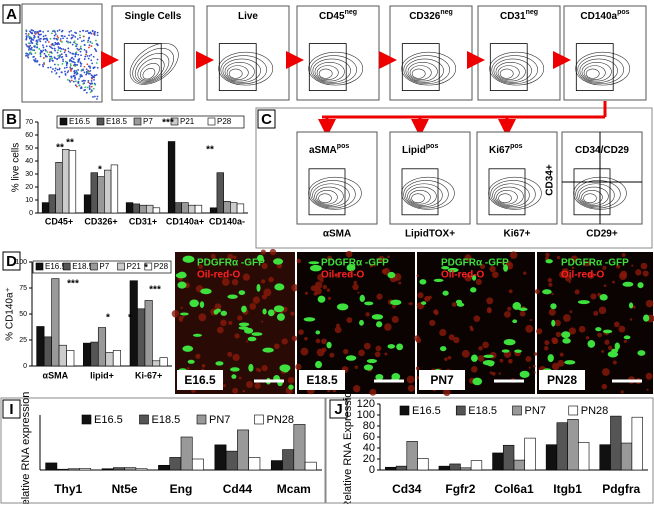 Image resolution: width=654 pixels, height=509 pixels. Describe the element at coordinates (153, 16) in the screenshot. I see `label: Single Cells` at that location.